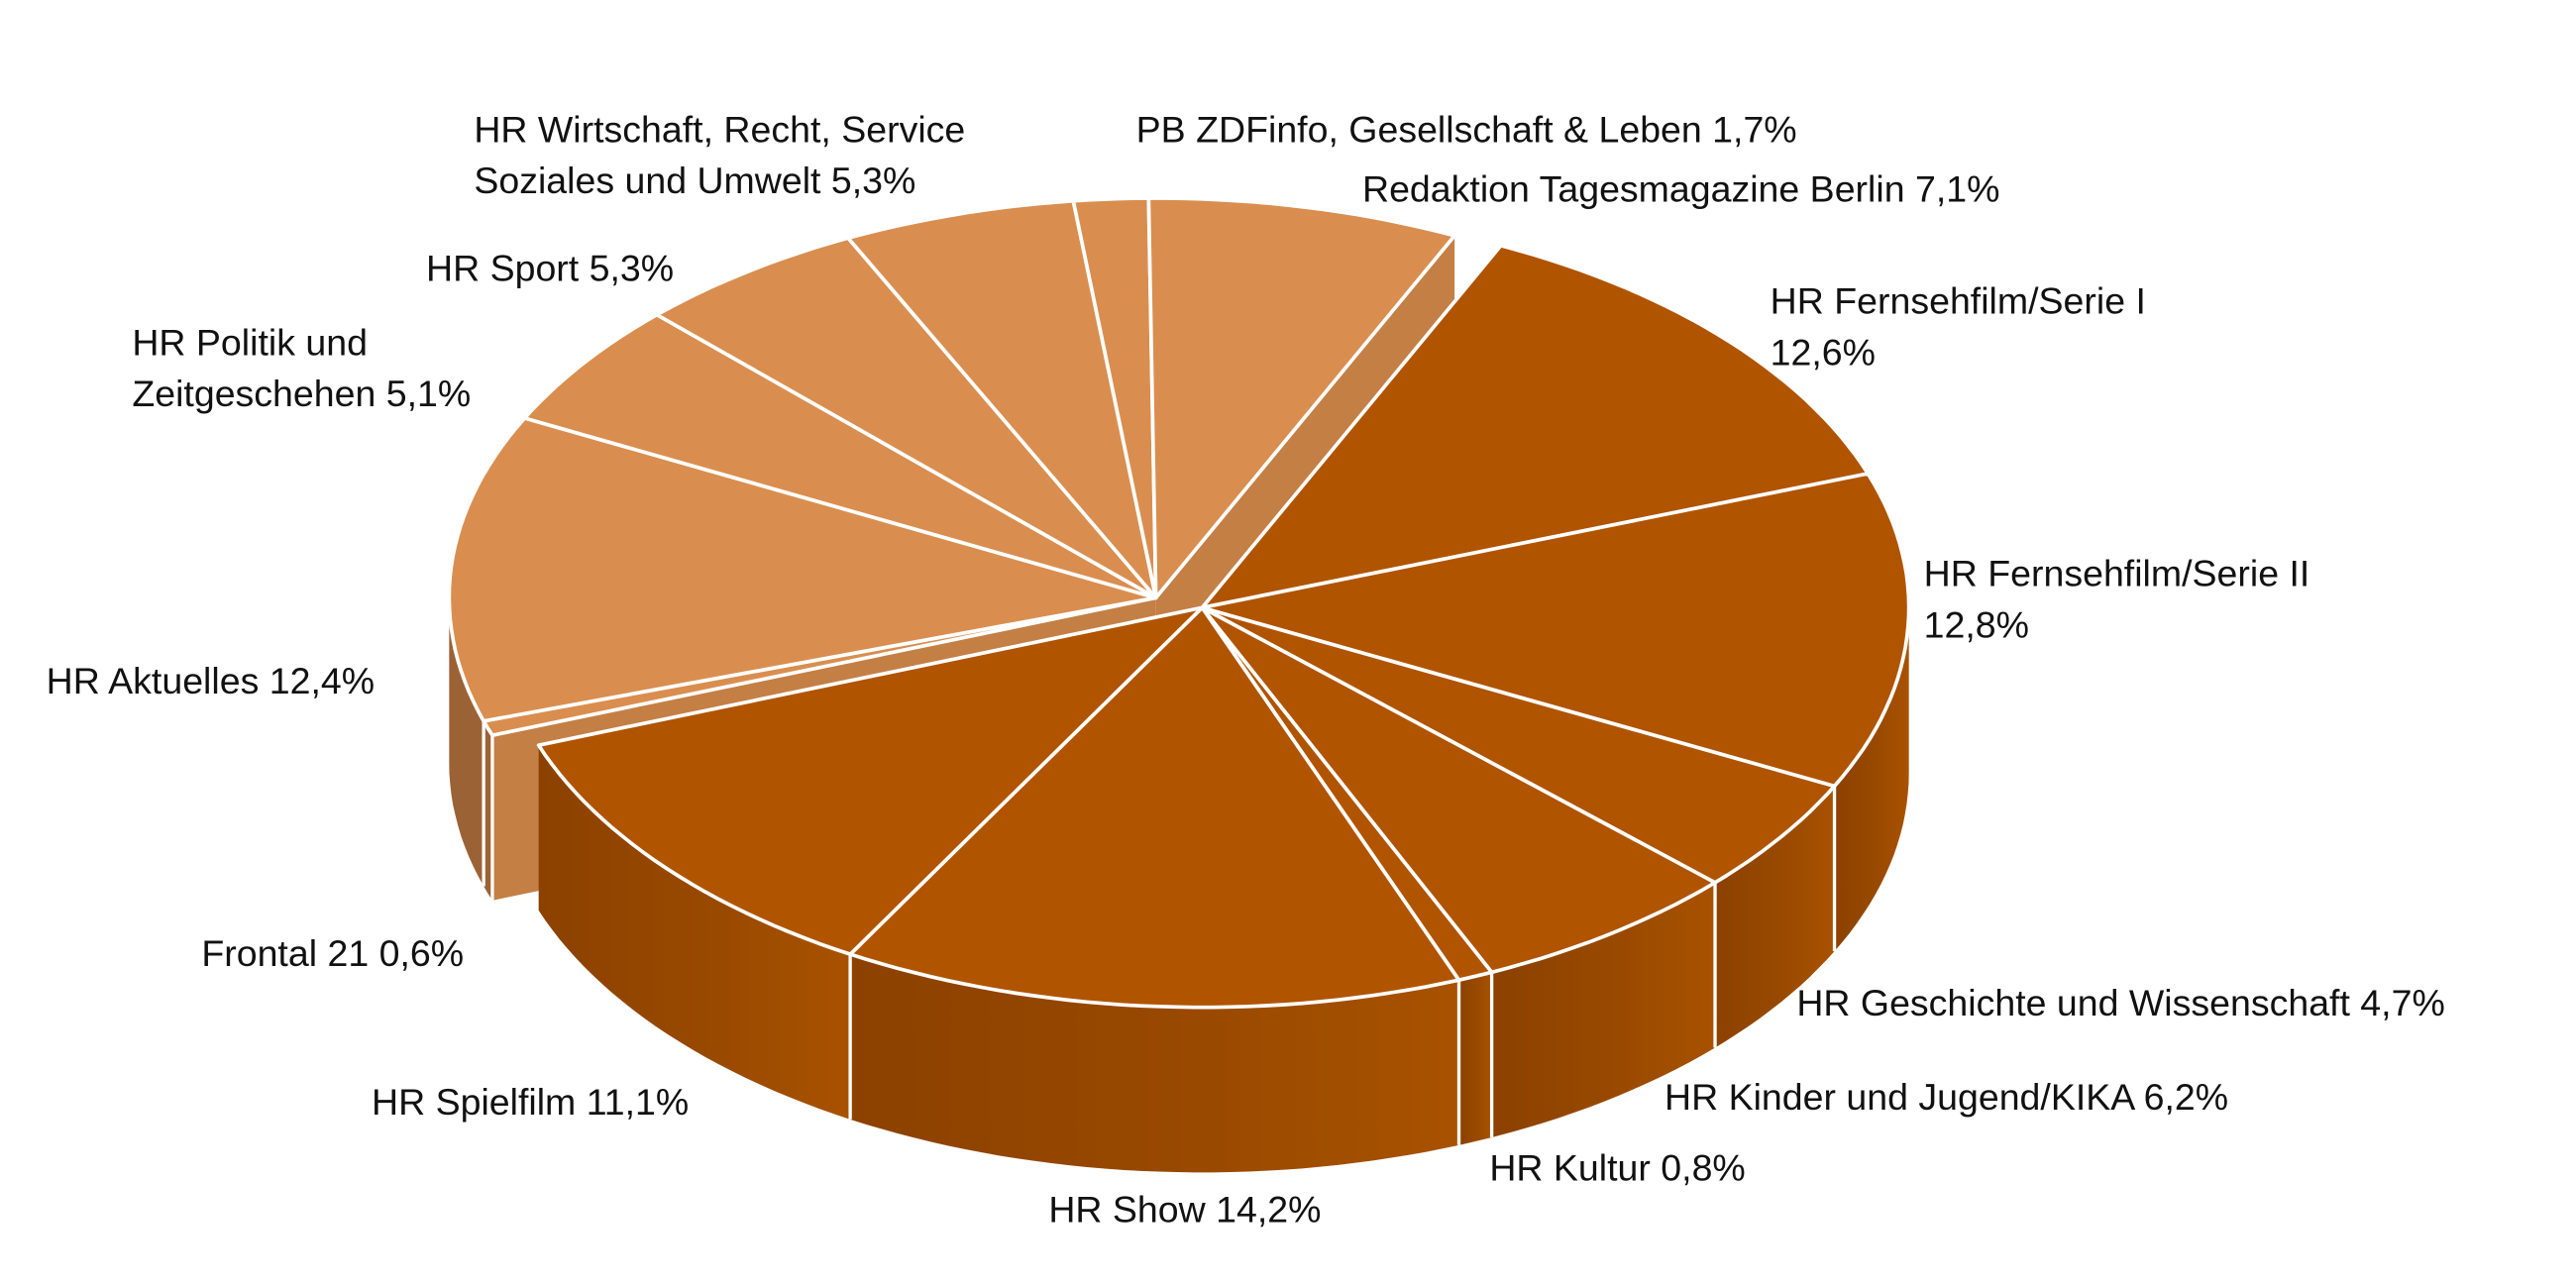 The image size is (2576, 1288). Describe the element at coordinates (1466, 129) in the screenshot. I see `slice-label: PB ZDFinfo, Gesellschaft & Leben 1,7%` at that location.